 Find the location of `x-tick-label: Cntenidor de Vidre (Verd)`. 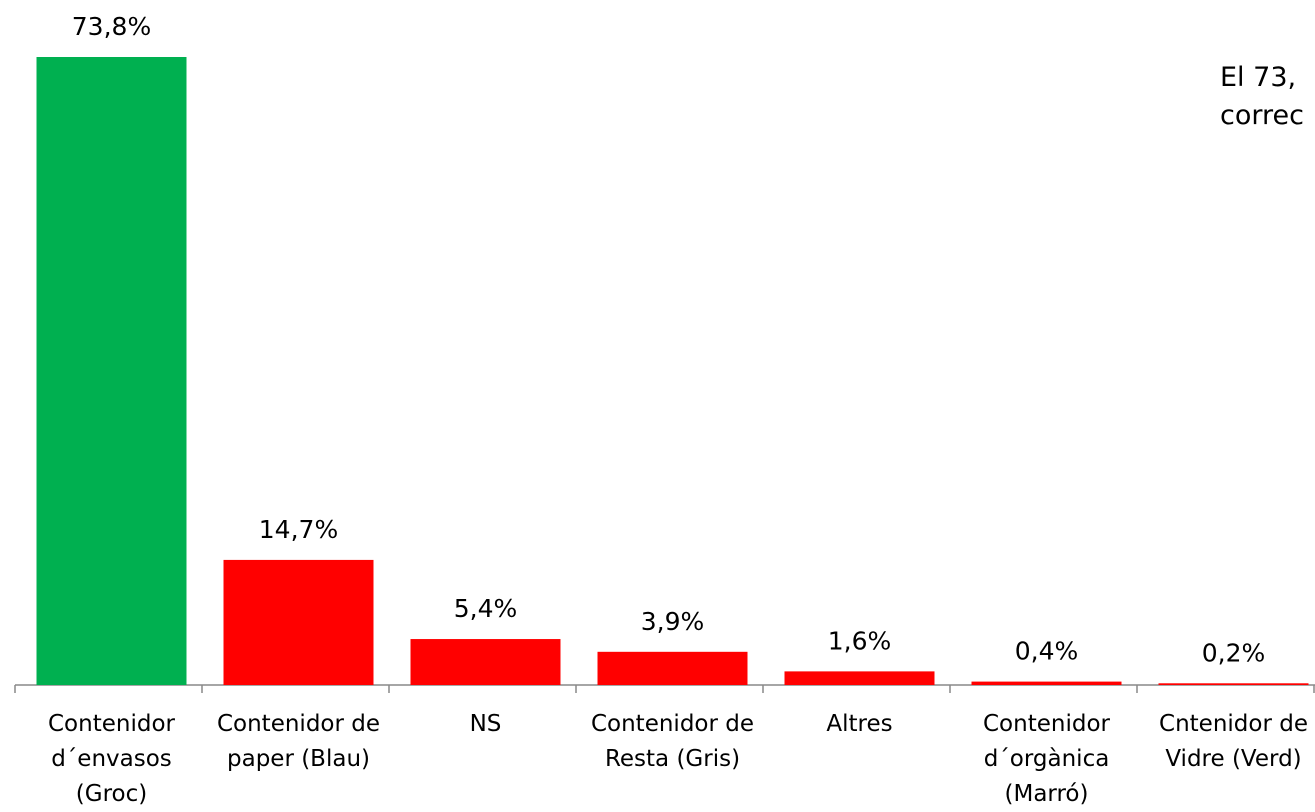

x-tick-label: Cntenidor de Vidre (Verd) is located at coordinates (1233, 741).